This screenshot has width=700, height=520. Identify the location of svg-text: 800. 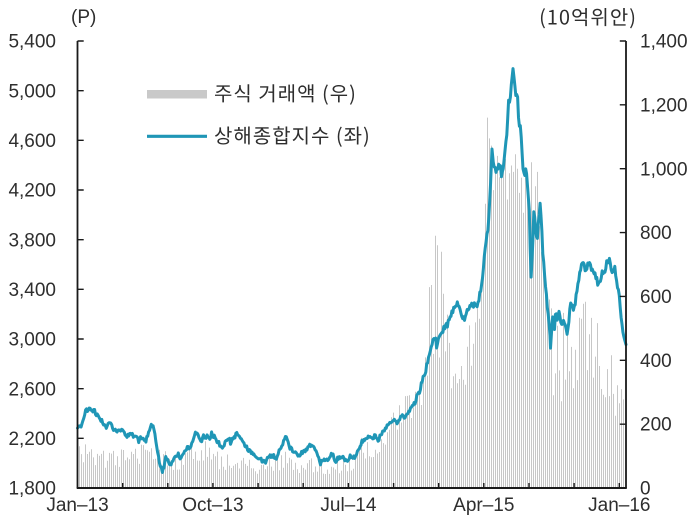
(656, 233).